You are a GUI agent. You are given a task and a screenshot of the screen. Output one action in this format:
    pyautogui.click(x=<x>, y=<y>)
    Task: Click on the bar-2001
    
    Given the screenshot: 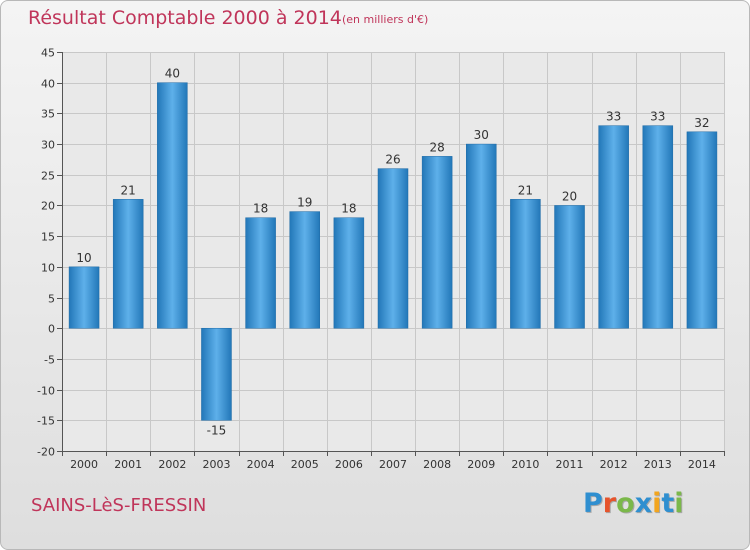 What is the action you would take?
    pyautogui.click(x=128, y=264)
    